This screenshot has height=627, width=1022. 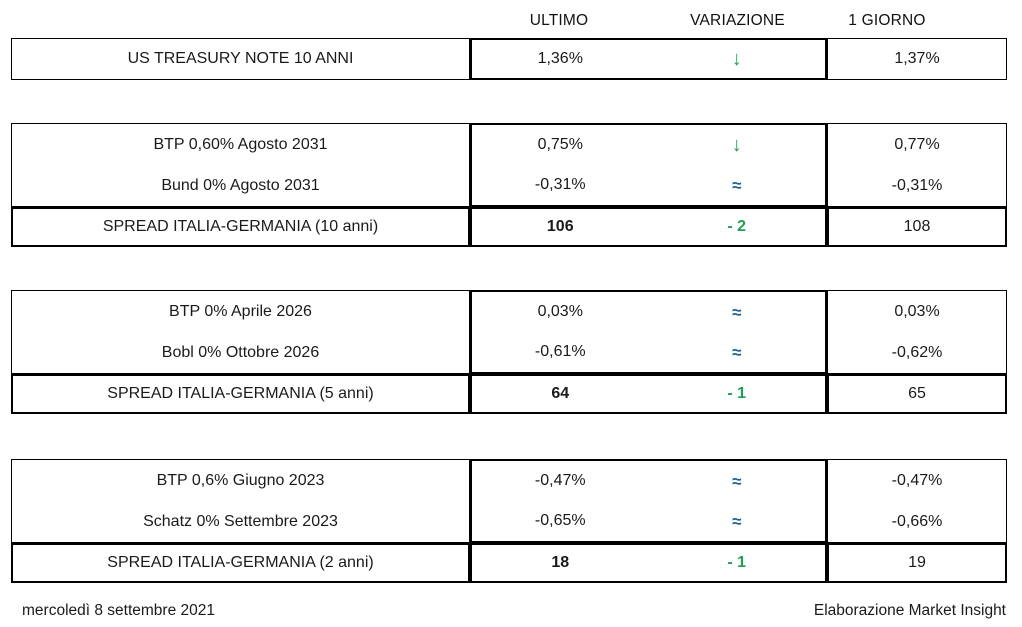 What do you see at coordinates (559, 20) in the screenshot?
I see `column-header-ultimo: ULTIMO` at bounding box center [559, 20].